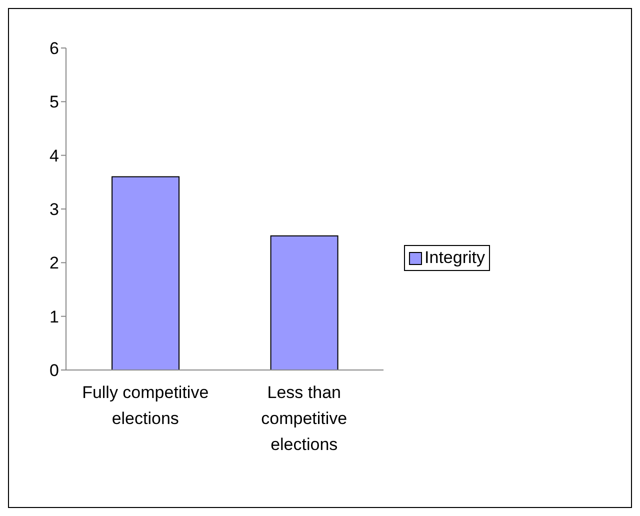 Image resolution: width=640 pixels, height=516 pixels. I want to click on y-tick-label: 2, so click(54, 263).